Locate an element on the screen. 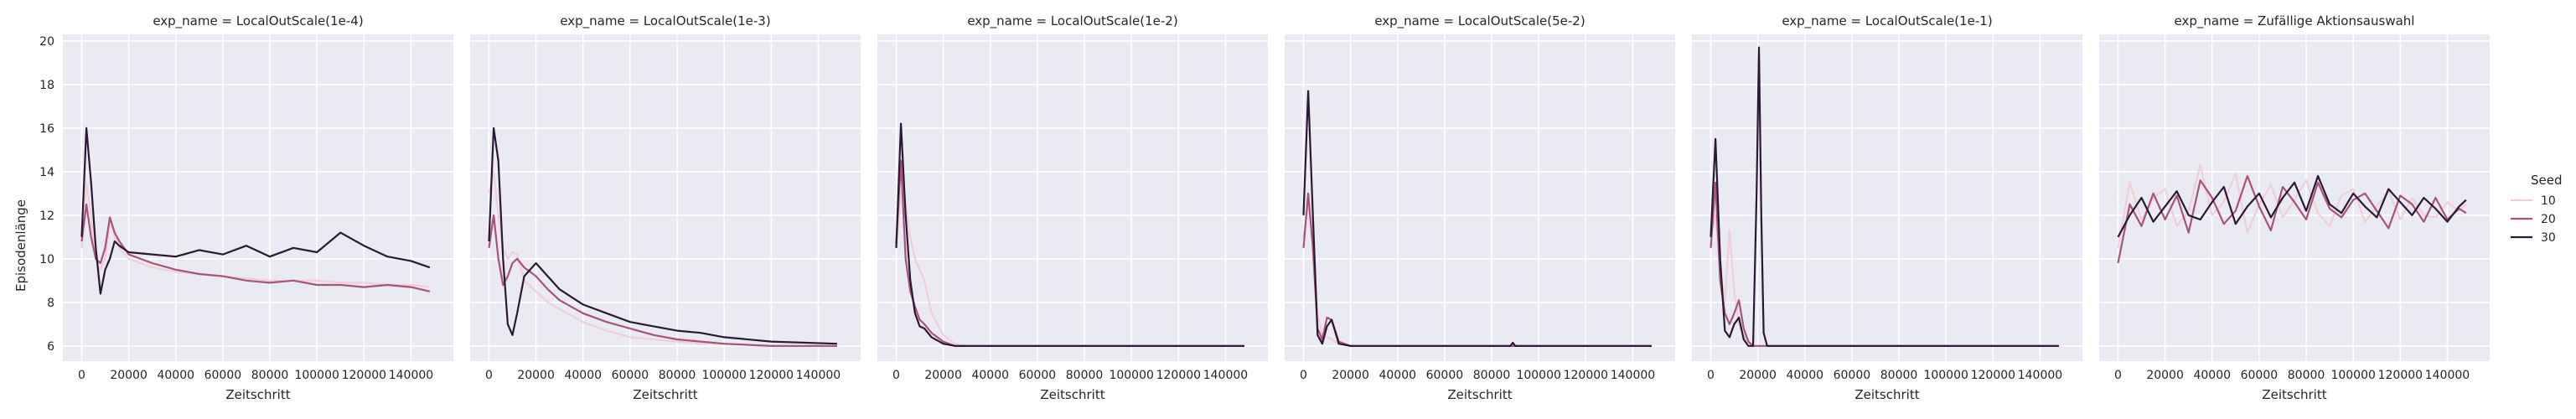  legend-item-seed-10: 10 is located at coordinates (2533, 201).